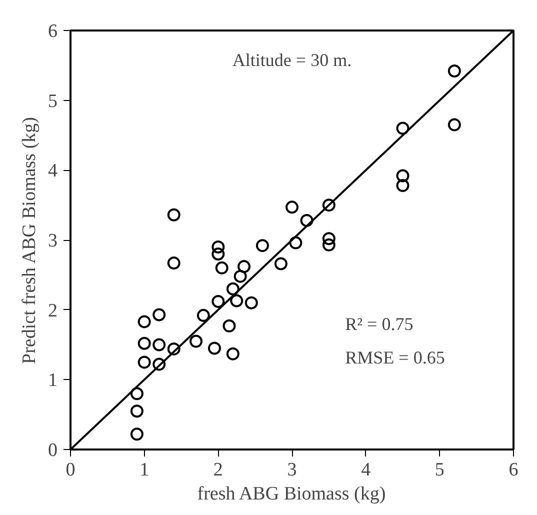 The image size is (537, 515). Describe the element at coordinates (29, 240) in the screenshot. I see `y-axis-title: Predict fresh ABG Biomass (kg)` at that location.